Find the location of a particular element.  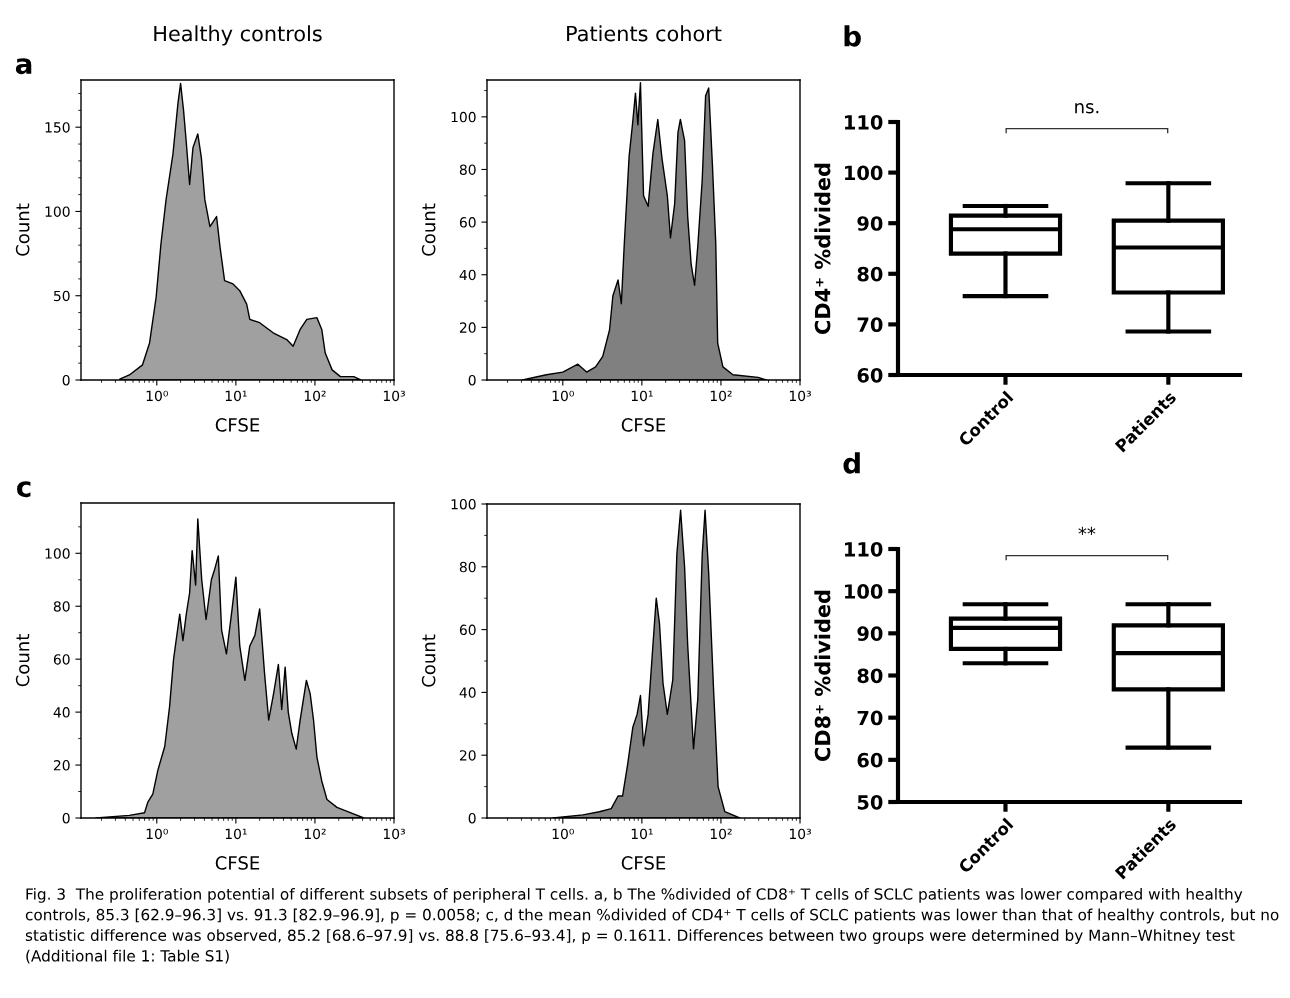

text: c is located at coordinates (24, 489).